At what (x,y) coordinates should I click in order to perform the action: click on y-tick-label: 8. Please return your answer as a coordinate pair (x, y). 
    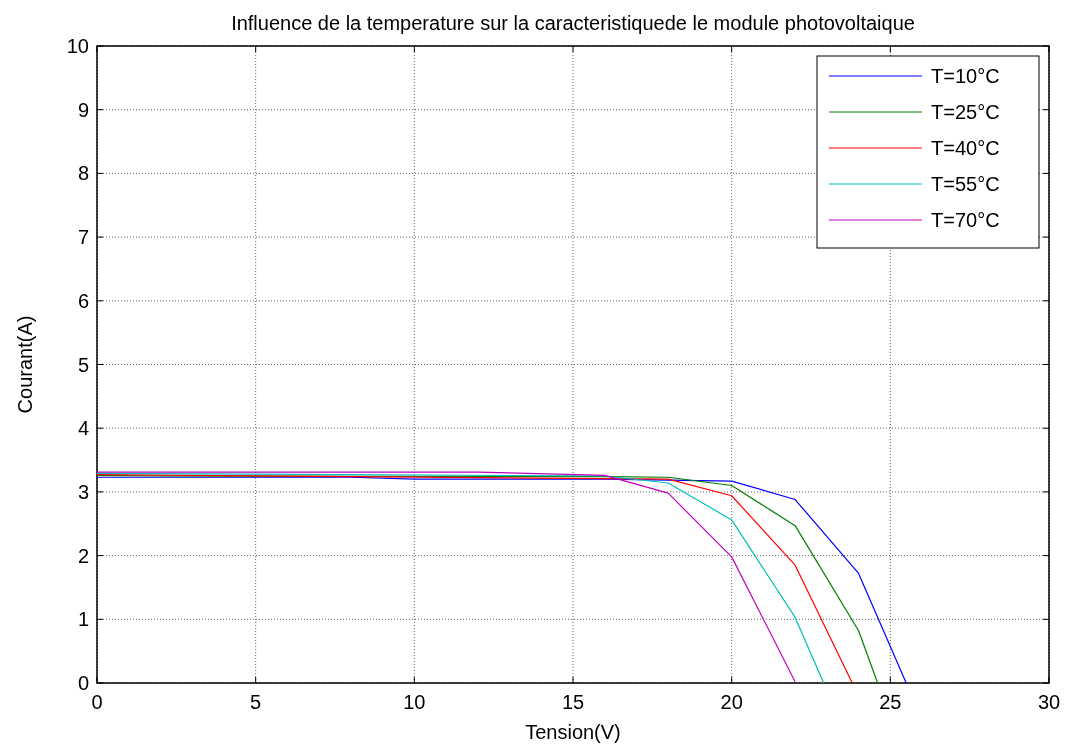
    Looking at the image, I should click on (83, 173).